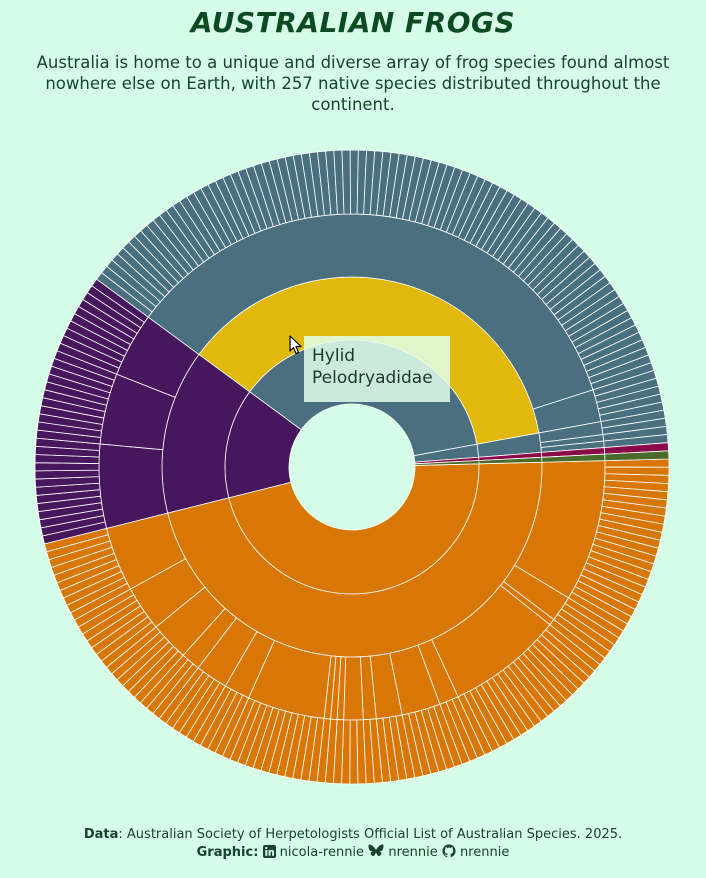 The image size is (706, 878). I want to click on data-label: Data, so click(101, 834).